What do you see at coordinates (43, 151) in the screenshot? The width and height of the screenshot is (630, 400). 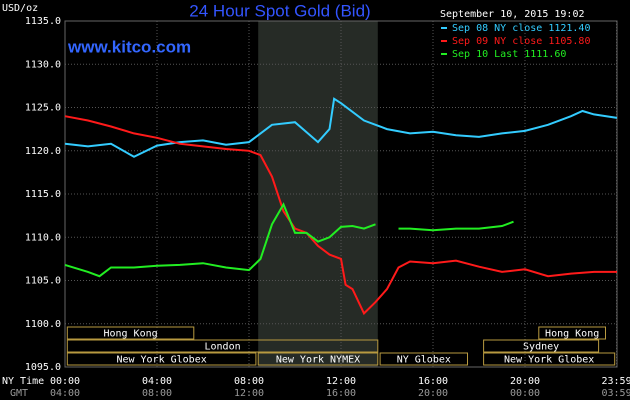 I see `y-tick-label: 1120.0` at bounding box center [43, 151].